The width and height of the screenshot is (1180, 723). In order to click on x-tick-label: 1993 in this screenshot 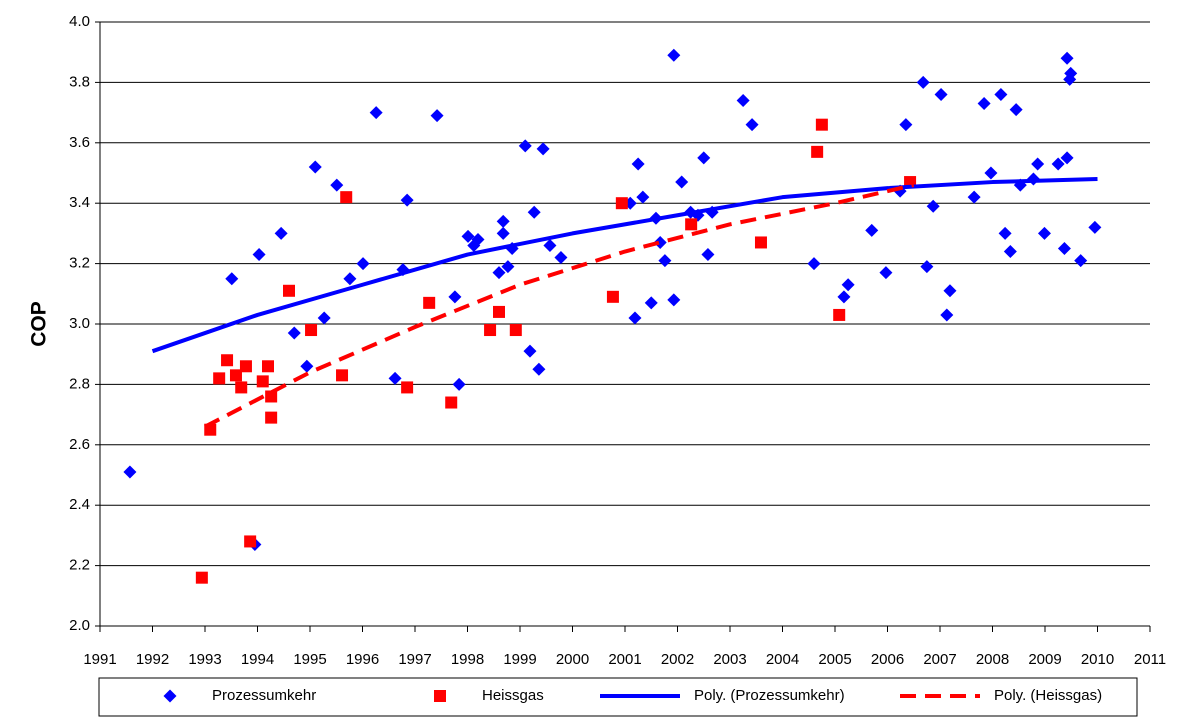, I will do `click(204, 659)`.